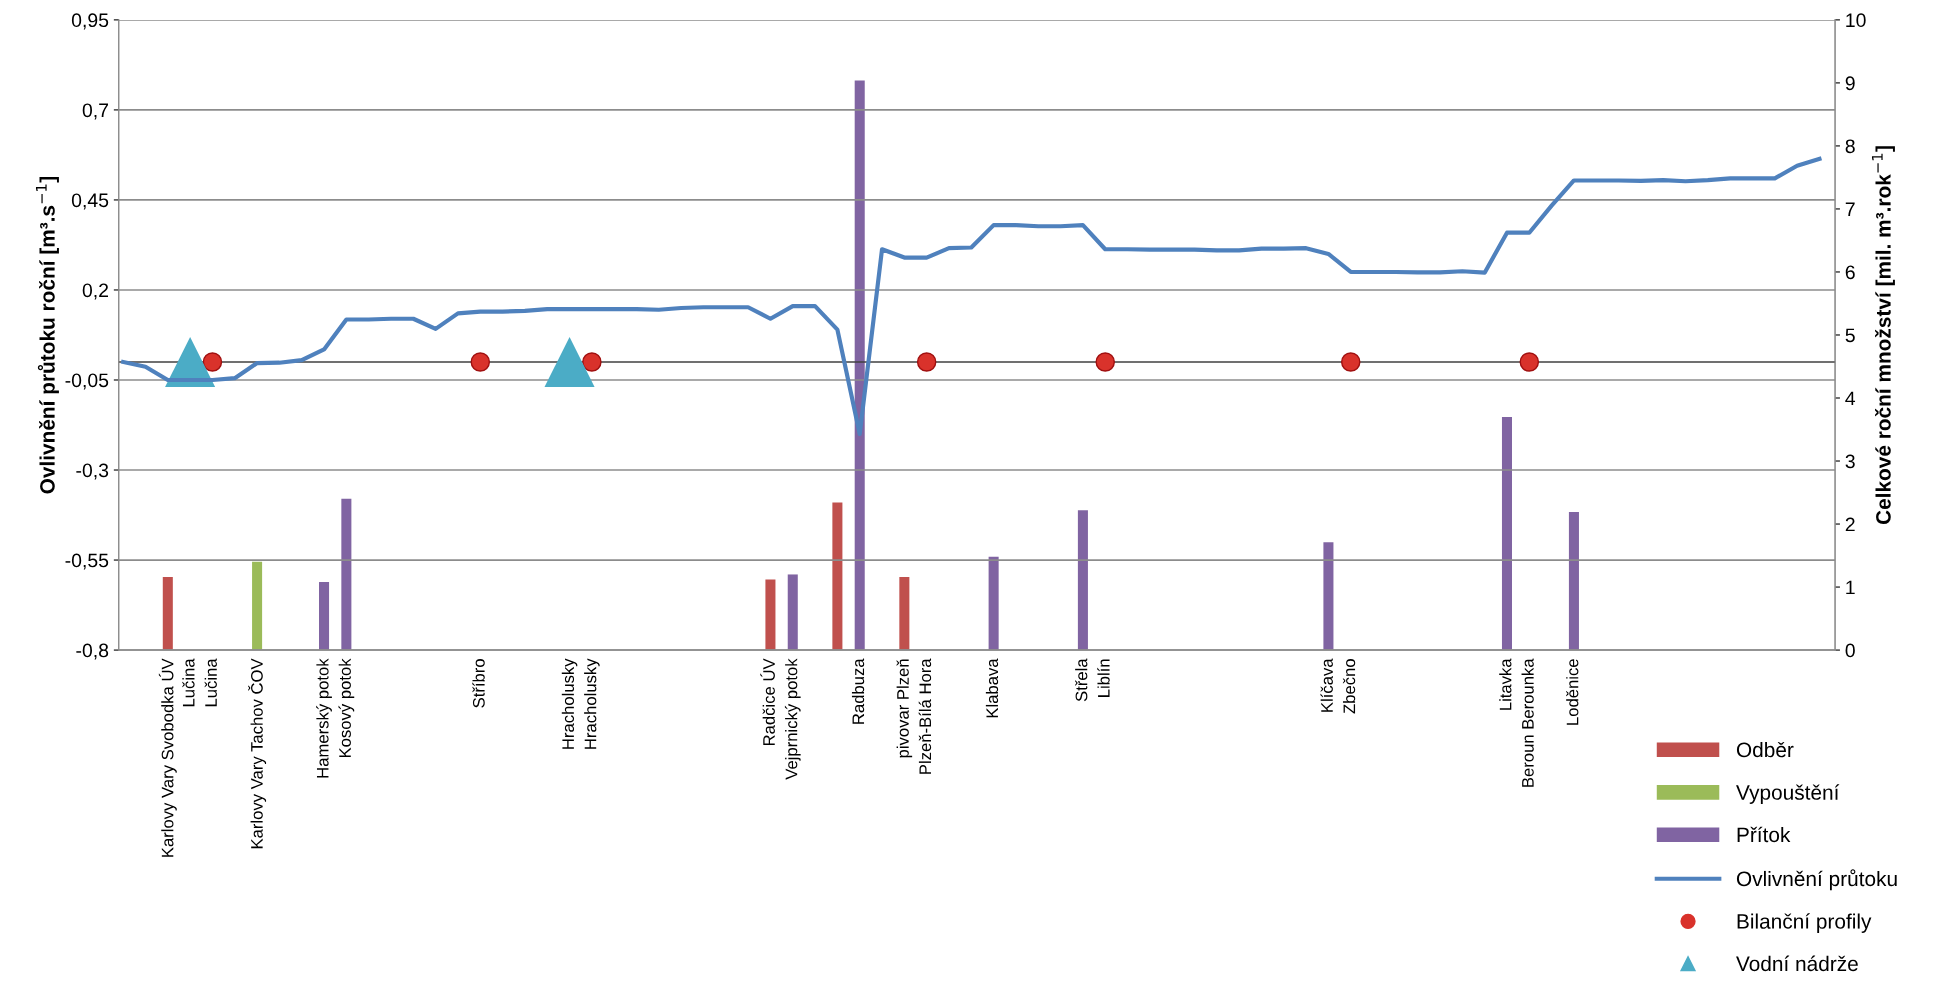  I want to click on x-tick-label: Hamerský potok, so click(324, 718).